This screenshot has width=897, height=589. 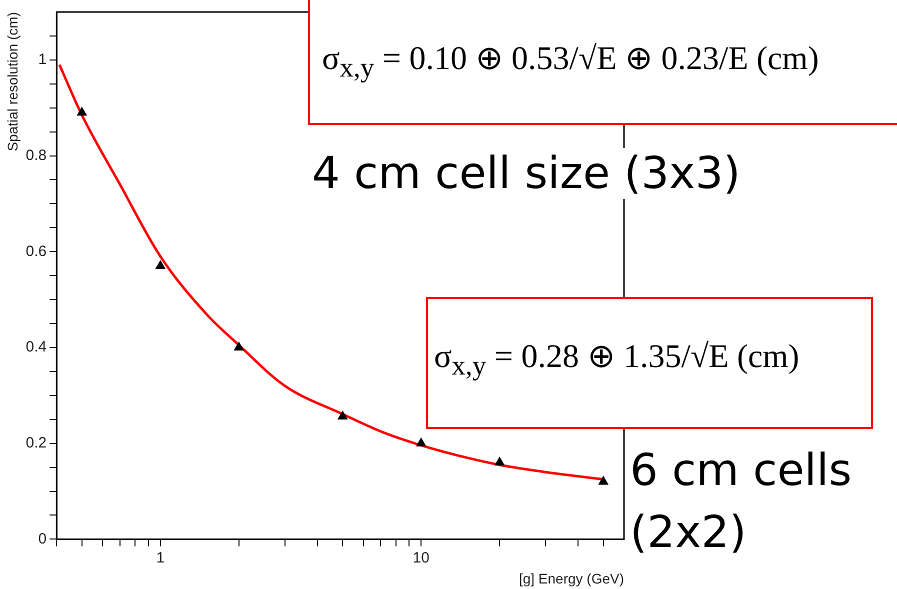 I want to click on y-tick-label: 0.8, so click(x=36, y=155).